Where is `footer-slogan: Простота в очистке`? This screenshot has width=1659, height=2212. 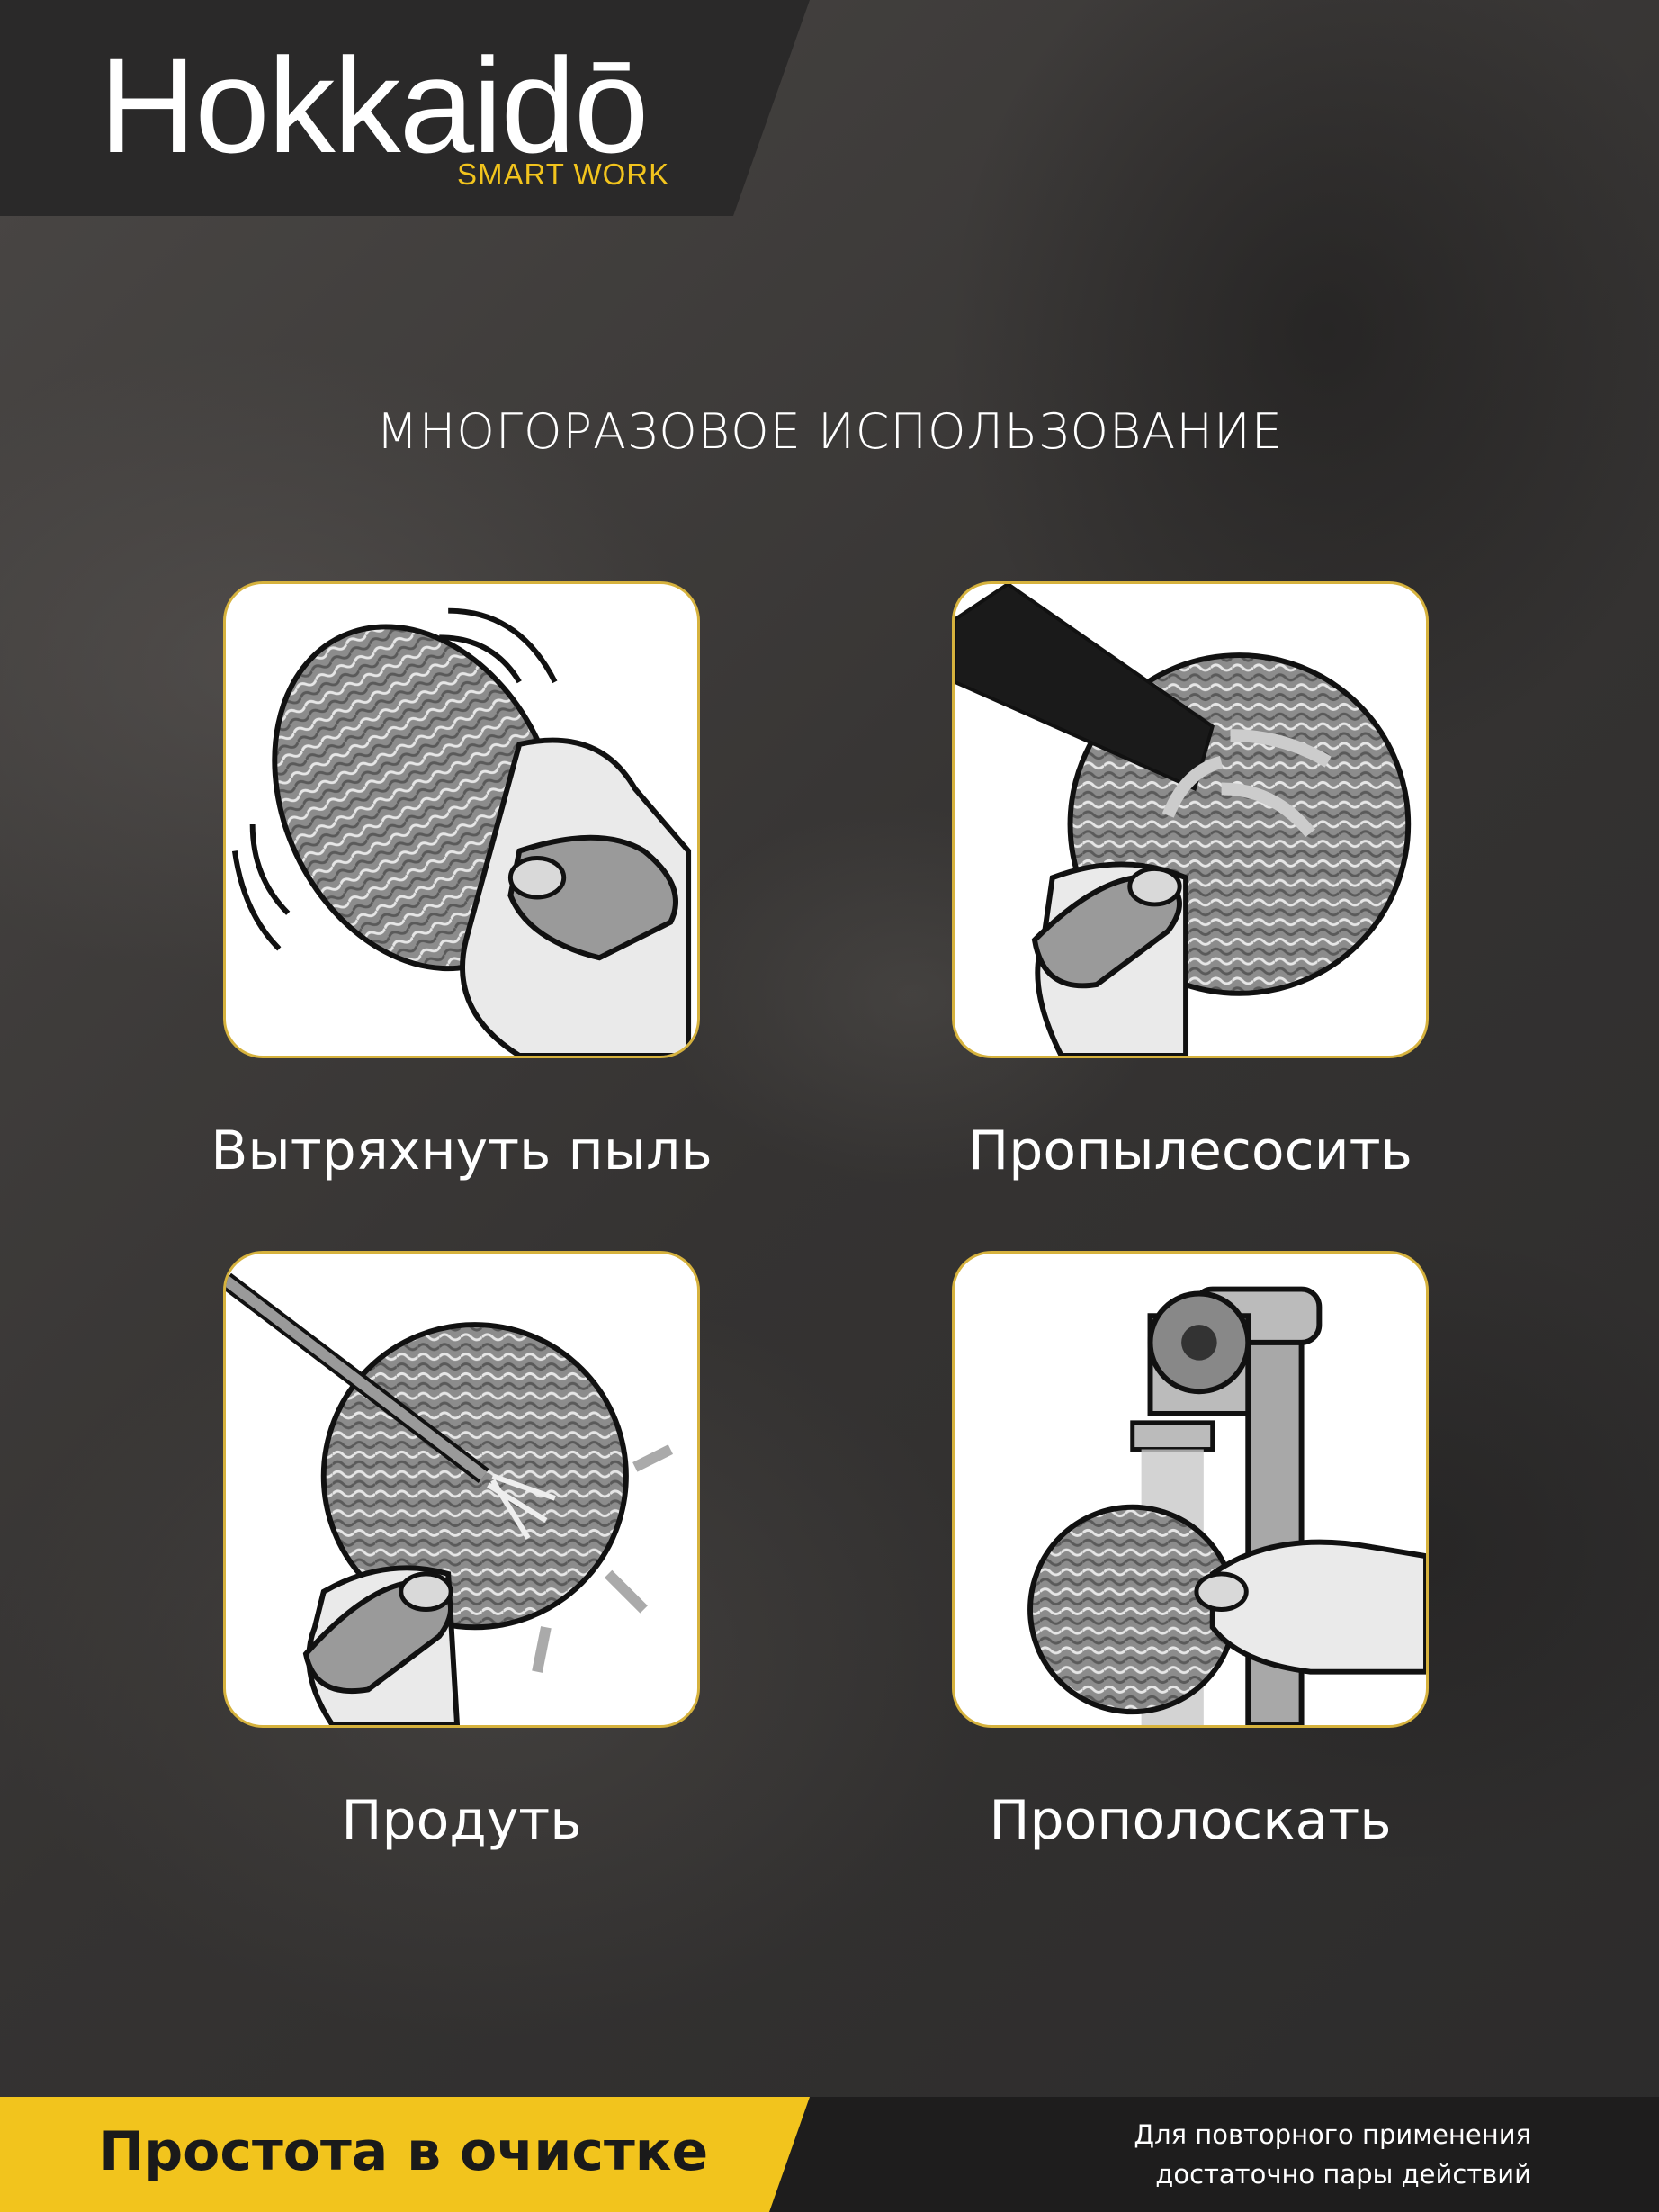
footer-slogan: Простота в очистке is located at coordinates (404, 2151).